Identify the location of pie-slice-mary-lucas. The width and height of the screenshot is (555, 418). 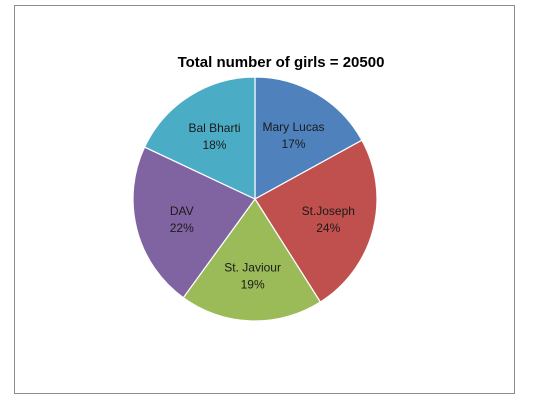
(308, 138).